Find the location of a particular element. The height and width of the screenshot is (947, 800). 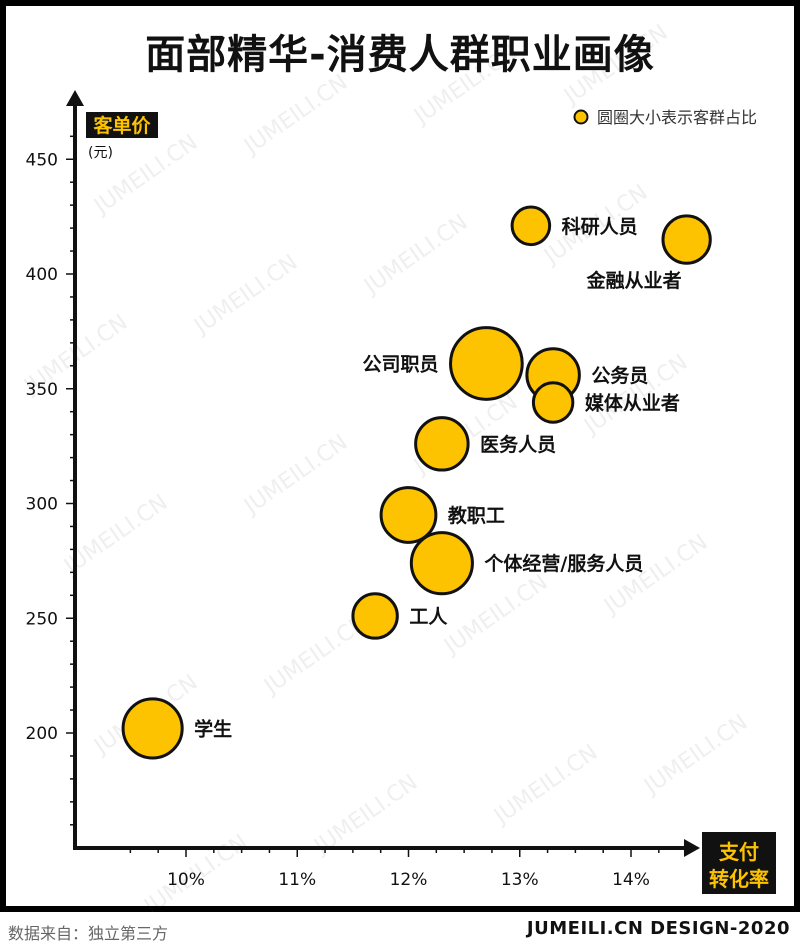

y-tick-label: 400 is located at coordinates (42, 275).